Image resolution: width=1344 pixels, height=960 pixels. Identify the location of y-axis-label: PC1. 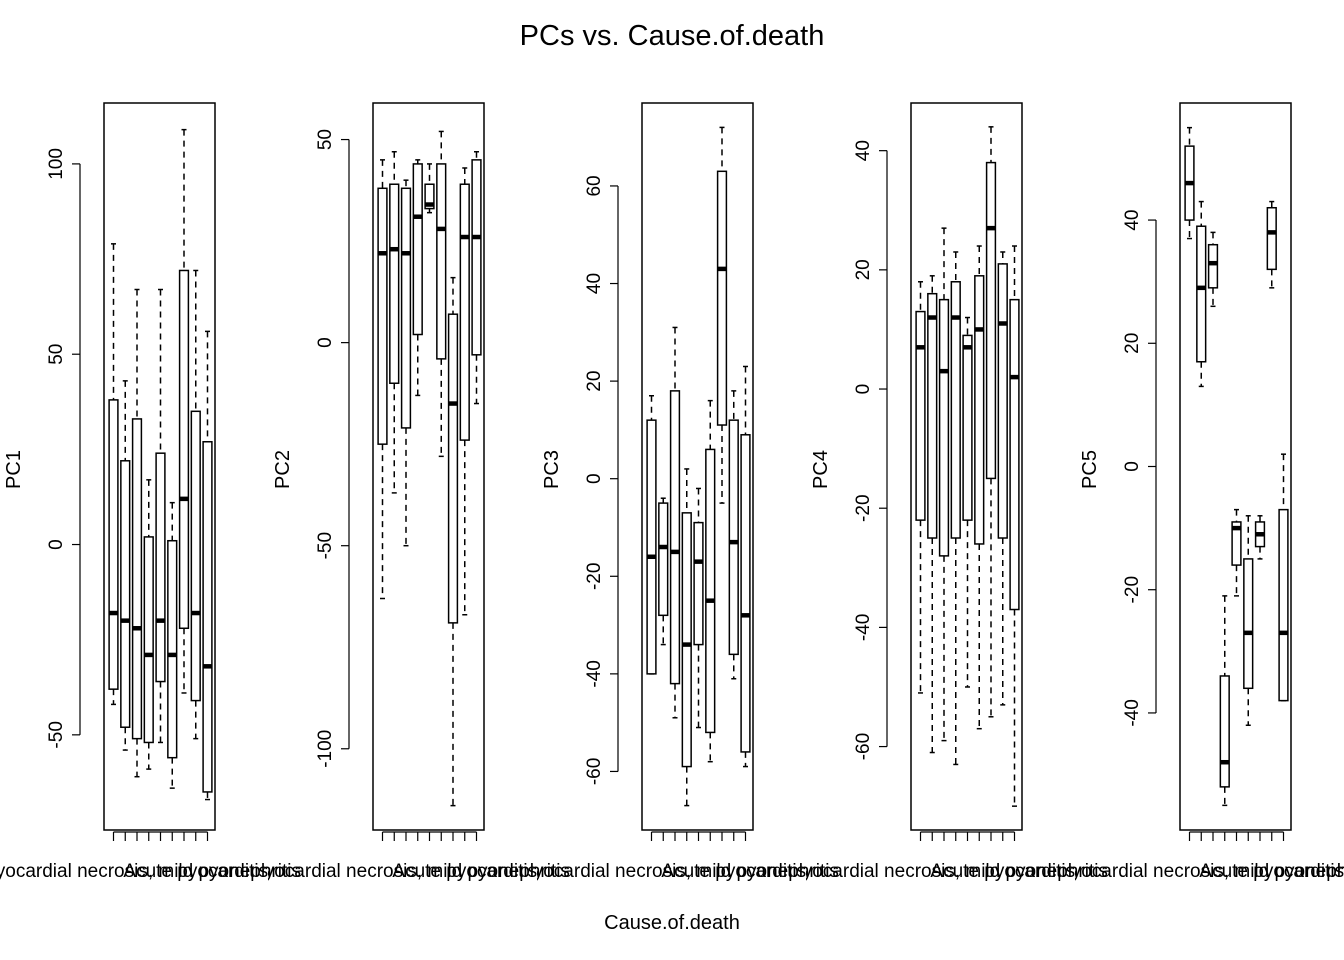
(14, 469).